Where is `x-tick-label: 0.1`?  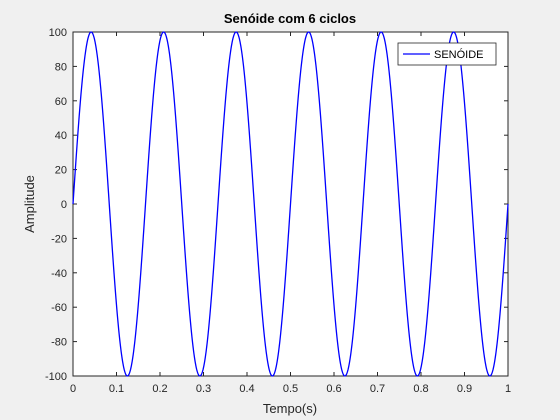 x-tick-label: 0.1 is located at coordinates (116, 389).